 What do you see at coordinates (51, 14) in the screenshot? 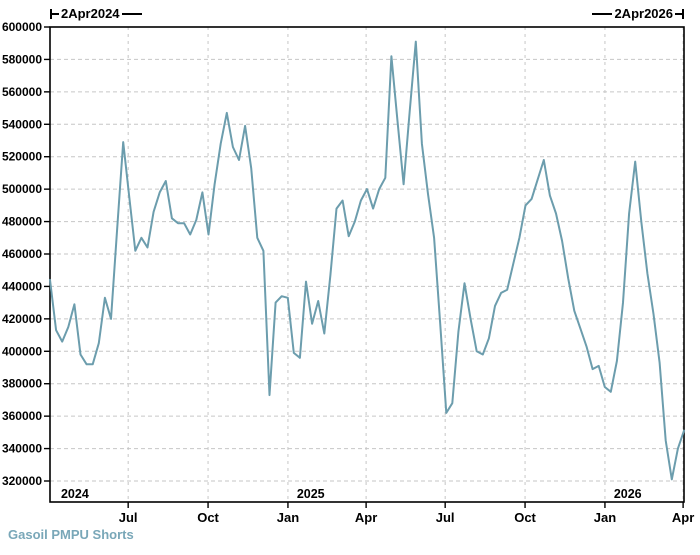
I see `range-start-tick` at bounding box center [51, 14].